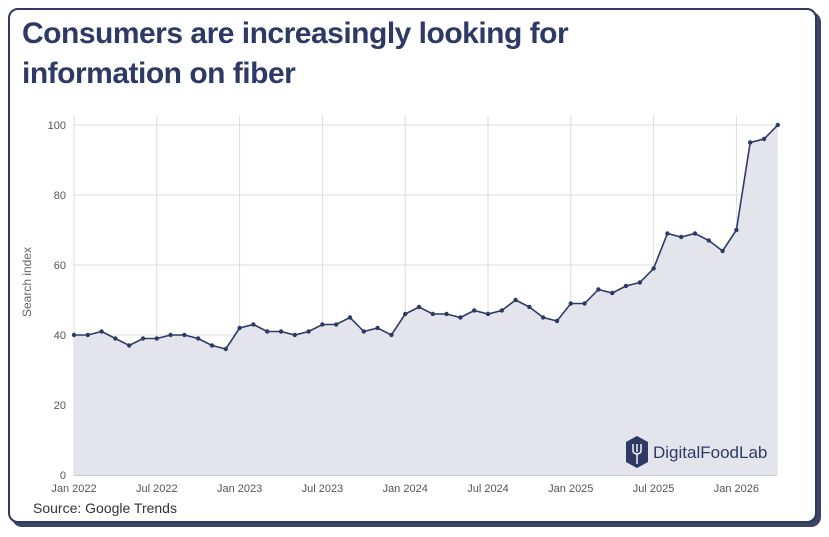  I want to click on x-tick-label: Jul 2023, so click(323, 489).